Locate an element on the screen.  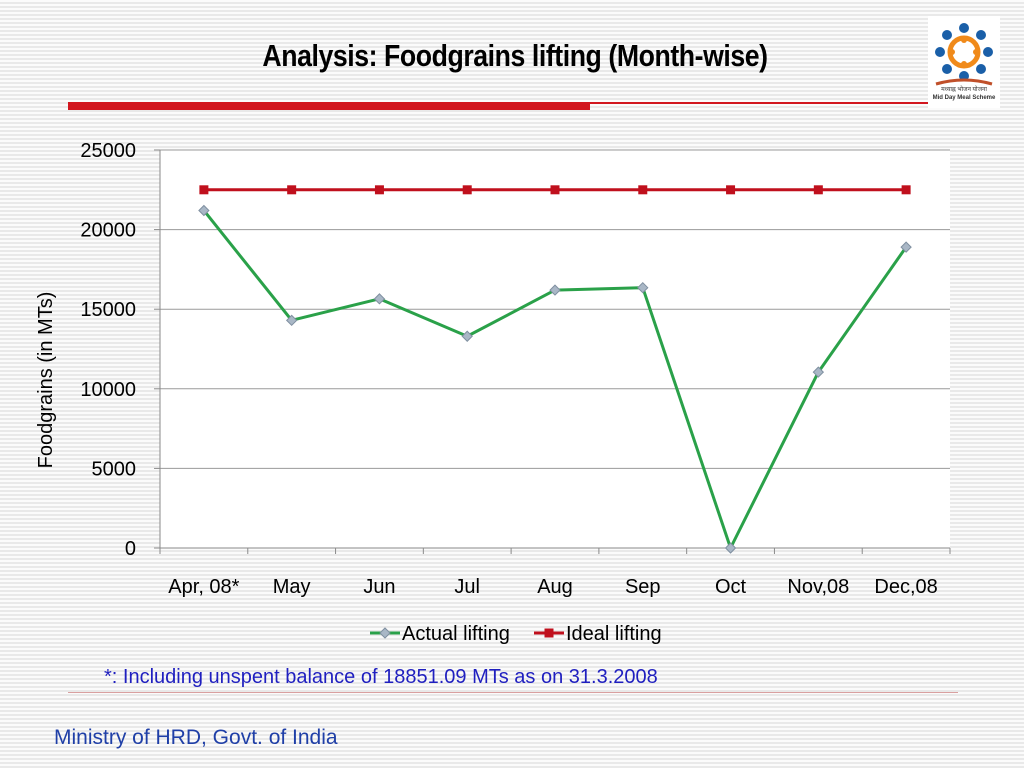
y-axis-label: Foodgrains (in MTs) is located at coordinates (46, 380).